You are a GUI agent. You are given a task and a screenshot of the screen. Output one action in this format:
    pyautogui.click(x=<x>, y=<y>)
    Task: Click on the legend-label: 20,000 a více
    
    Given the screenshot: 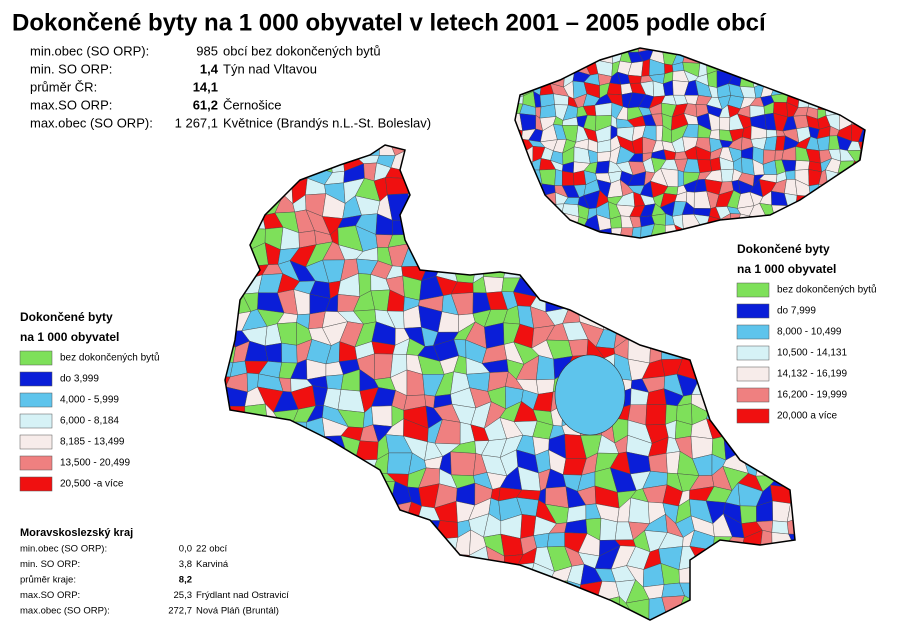 What is the action you would take?
    pyautogui.click(x=807, y=416)
    